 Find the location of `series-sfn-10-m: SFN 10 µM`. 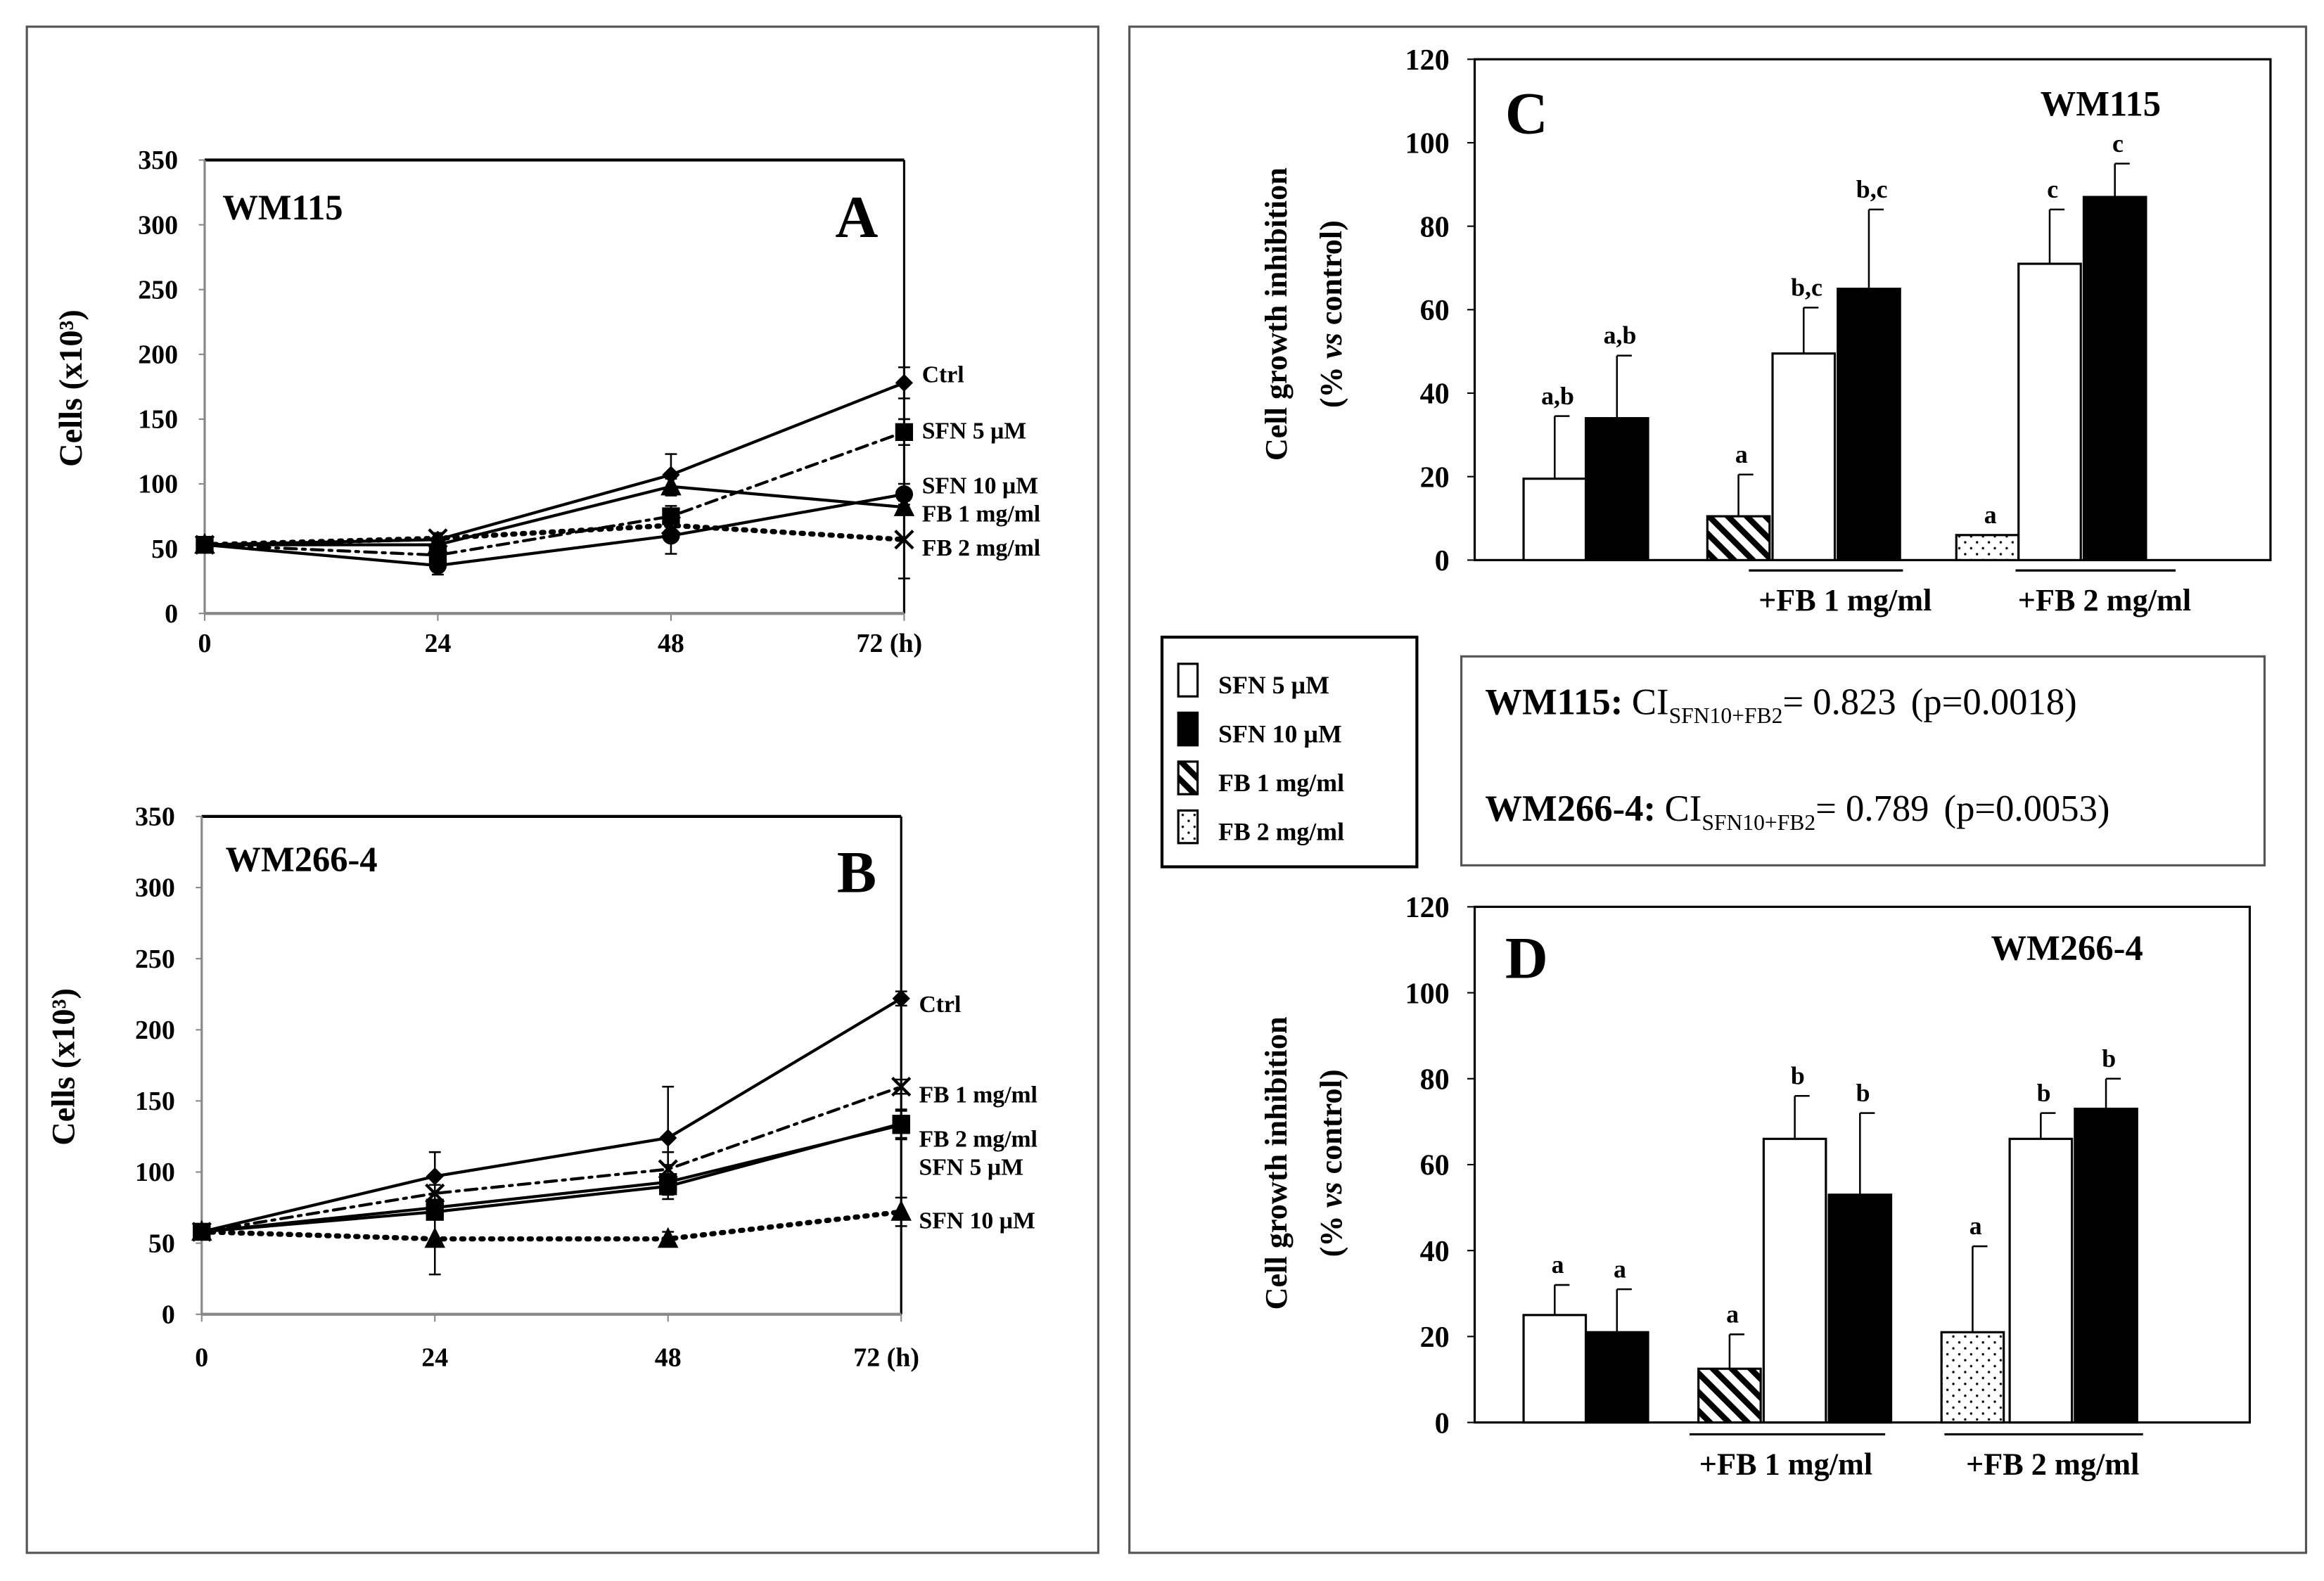

series-sfn-10-m: SFN 10 µM is located at coordinates (613, 1236).